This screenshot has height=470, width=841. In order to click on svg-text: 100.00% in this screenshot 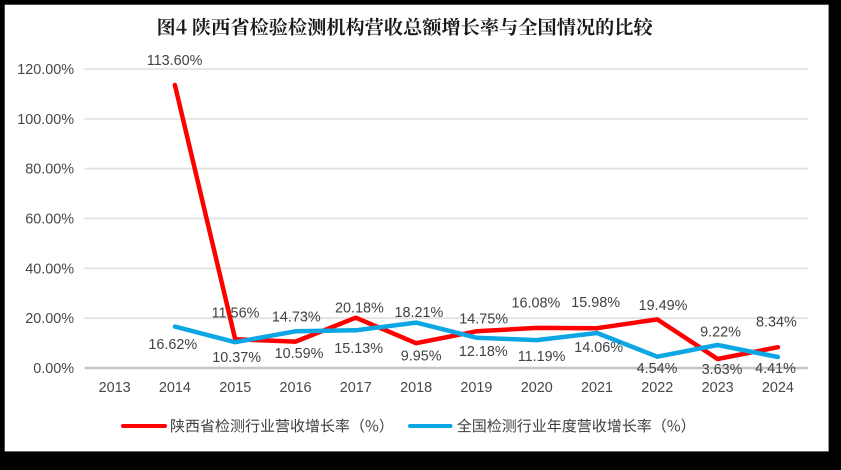, I will do `click(45, 120)`.